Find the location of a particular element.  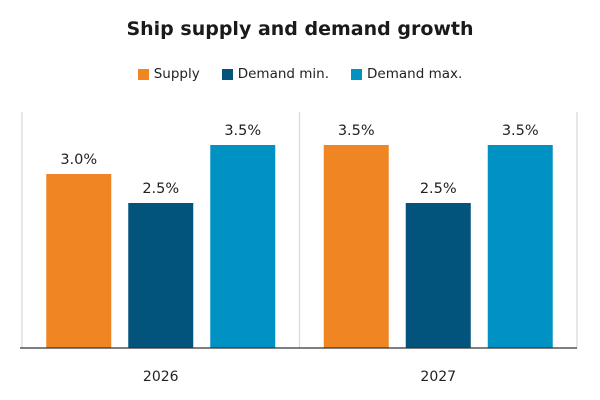

x-tick-label: 2027 is located at coordinates (438, 377).